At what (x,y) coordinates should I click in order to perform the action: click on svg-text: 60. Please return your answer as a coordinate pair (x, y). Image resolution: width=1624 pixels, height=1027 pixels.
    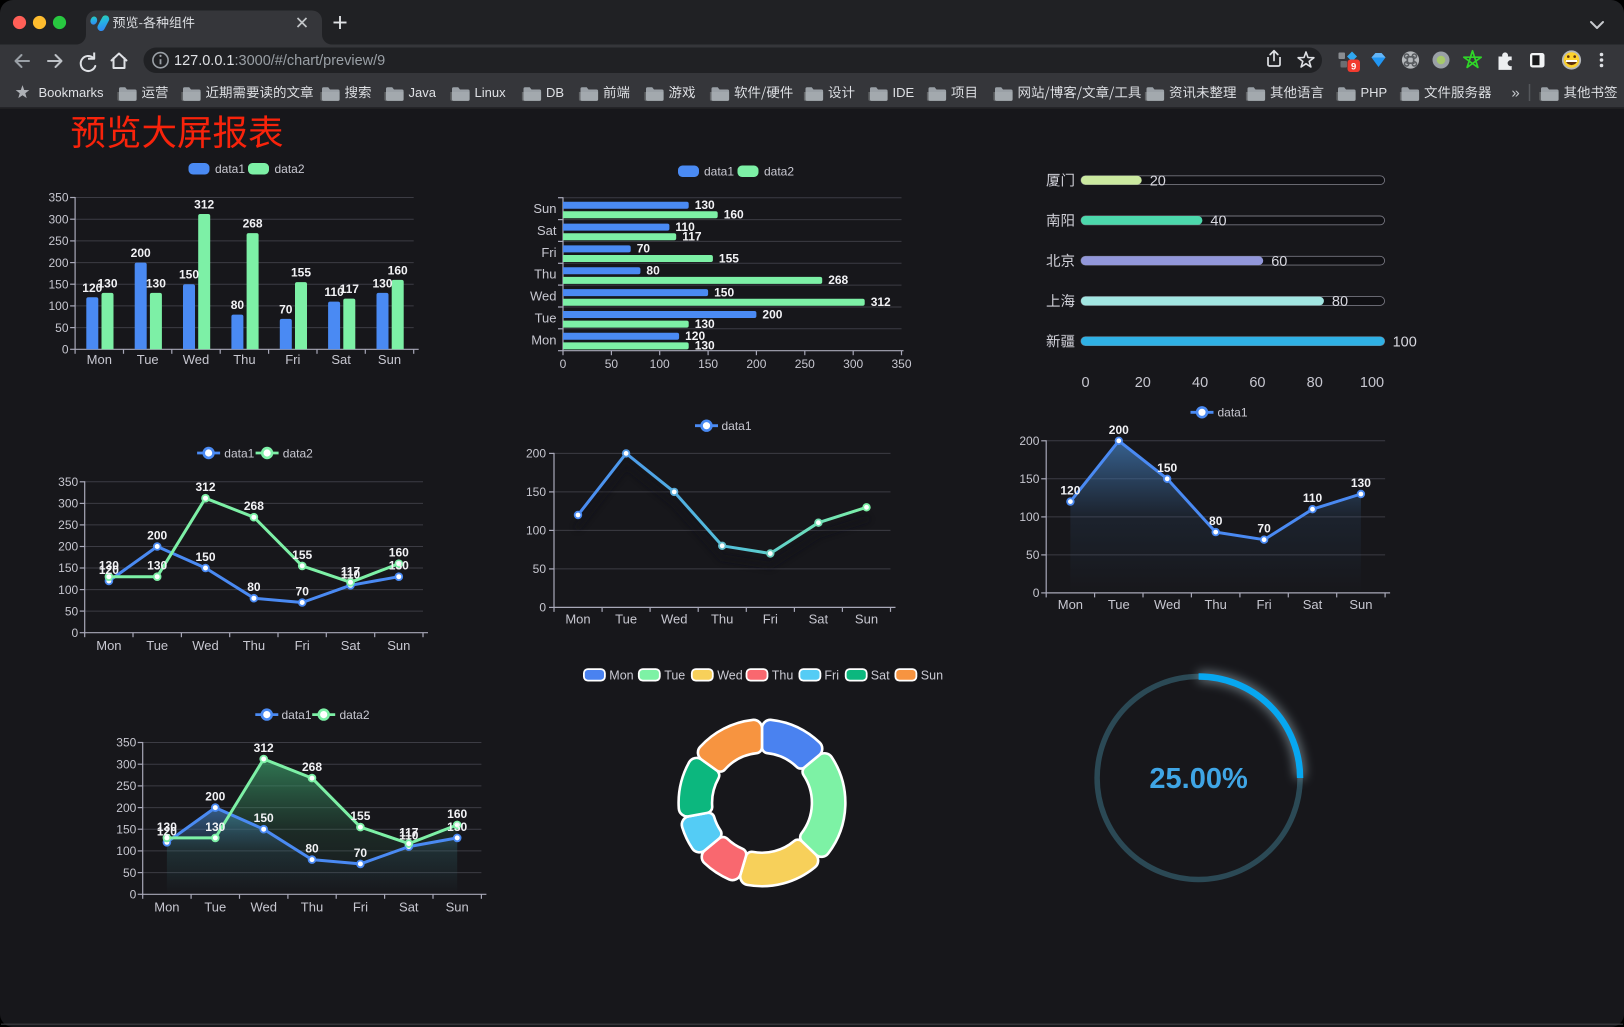
    Looking at the image, I should click on (1279, 262).